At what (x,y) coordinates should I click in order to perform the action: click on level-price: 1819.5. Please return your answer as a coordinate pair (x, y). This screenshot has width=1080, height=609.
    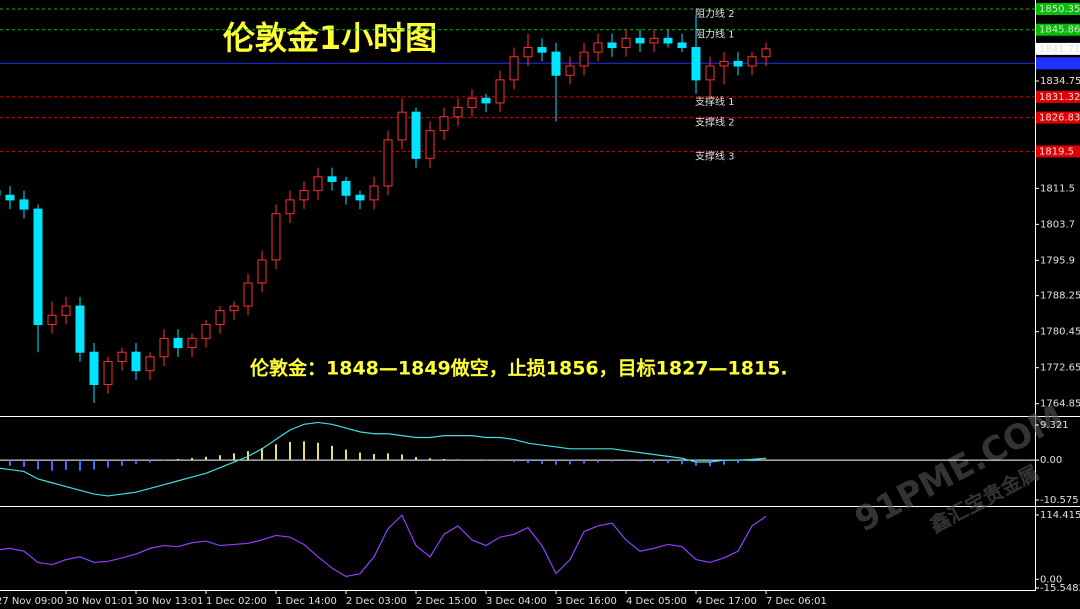
    Looking at the image, I should click on (1056, 151).